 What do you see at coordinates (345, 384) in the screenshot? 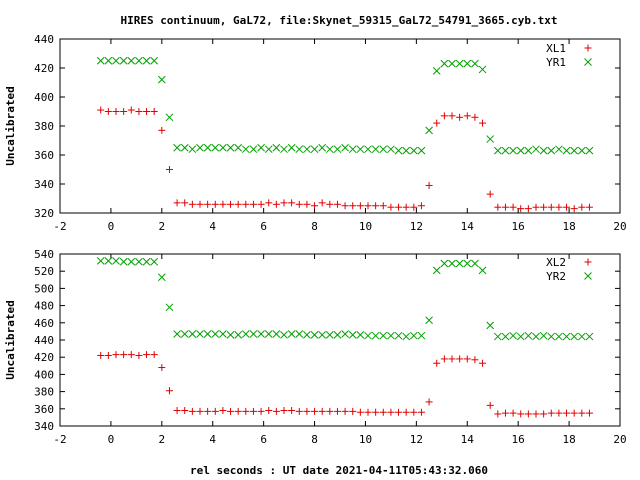
I see `series-XL2` at bounding box center [345, 384].